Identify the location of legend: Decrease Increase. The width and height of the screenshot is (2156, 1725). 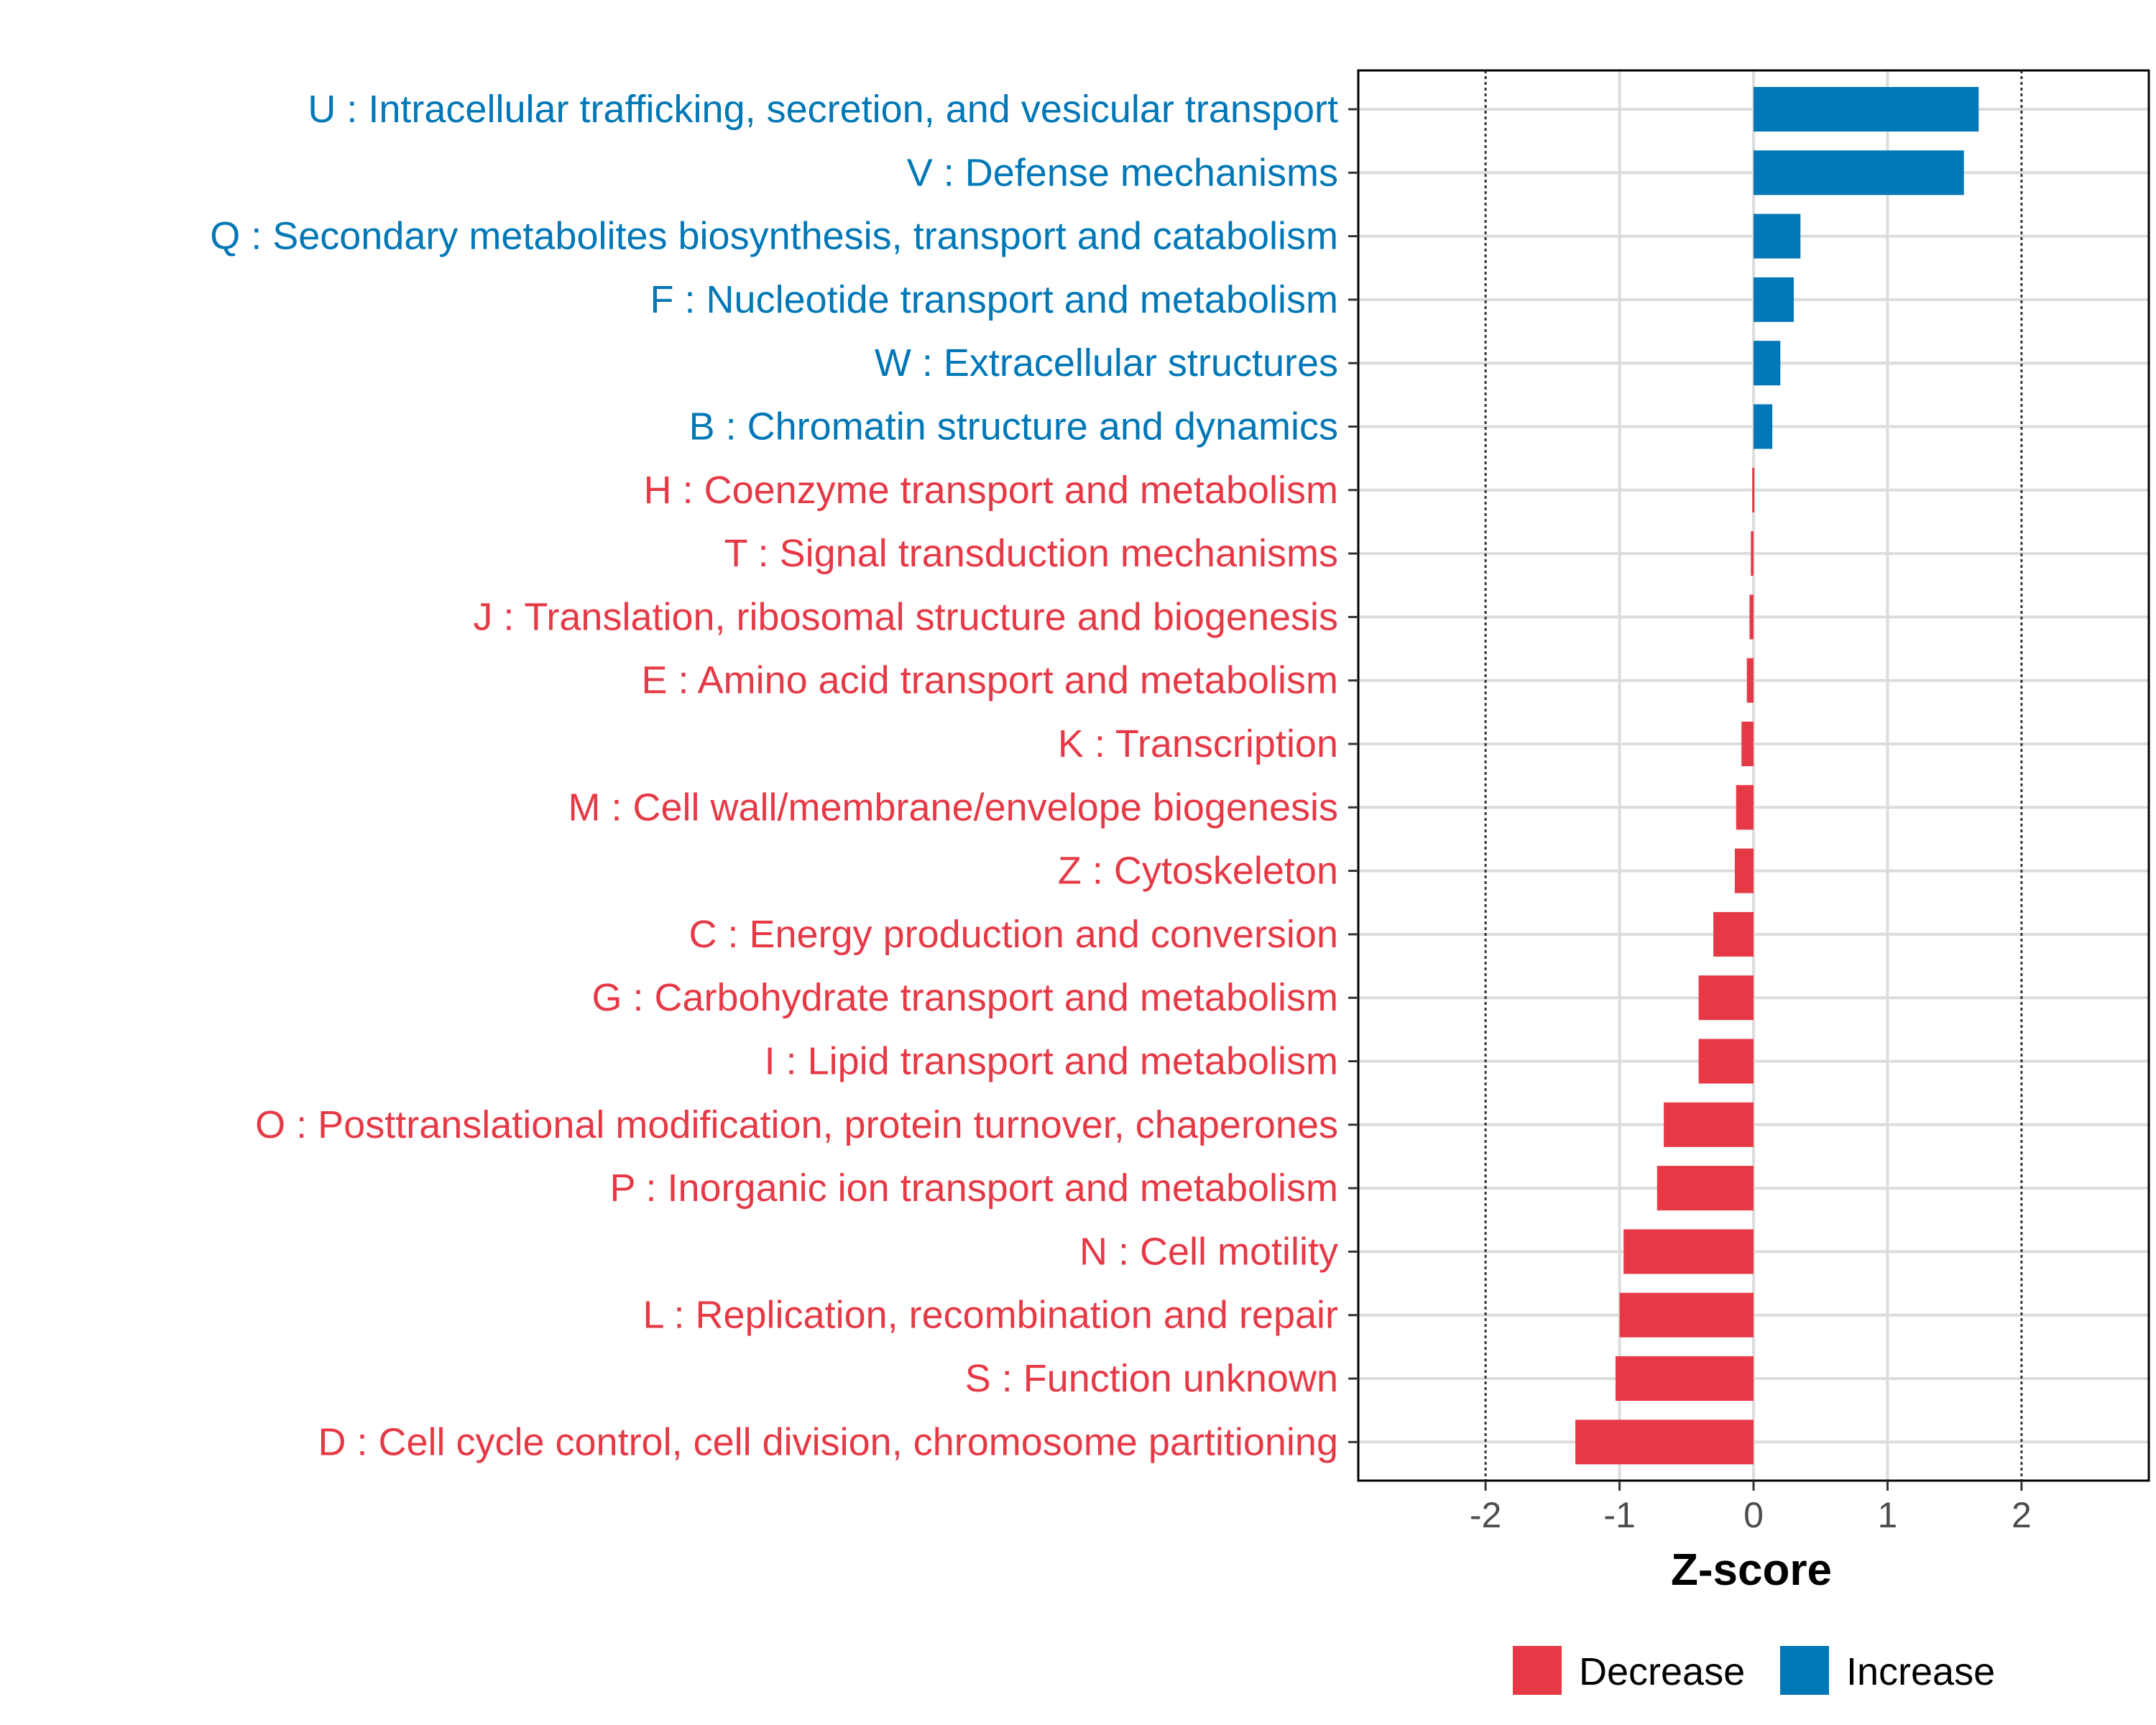
(1754, 1670).